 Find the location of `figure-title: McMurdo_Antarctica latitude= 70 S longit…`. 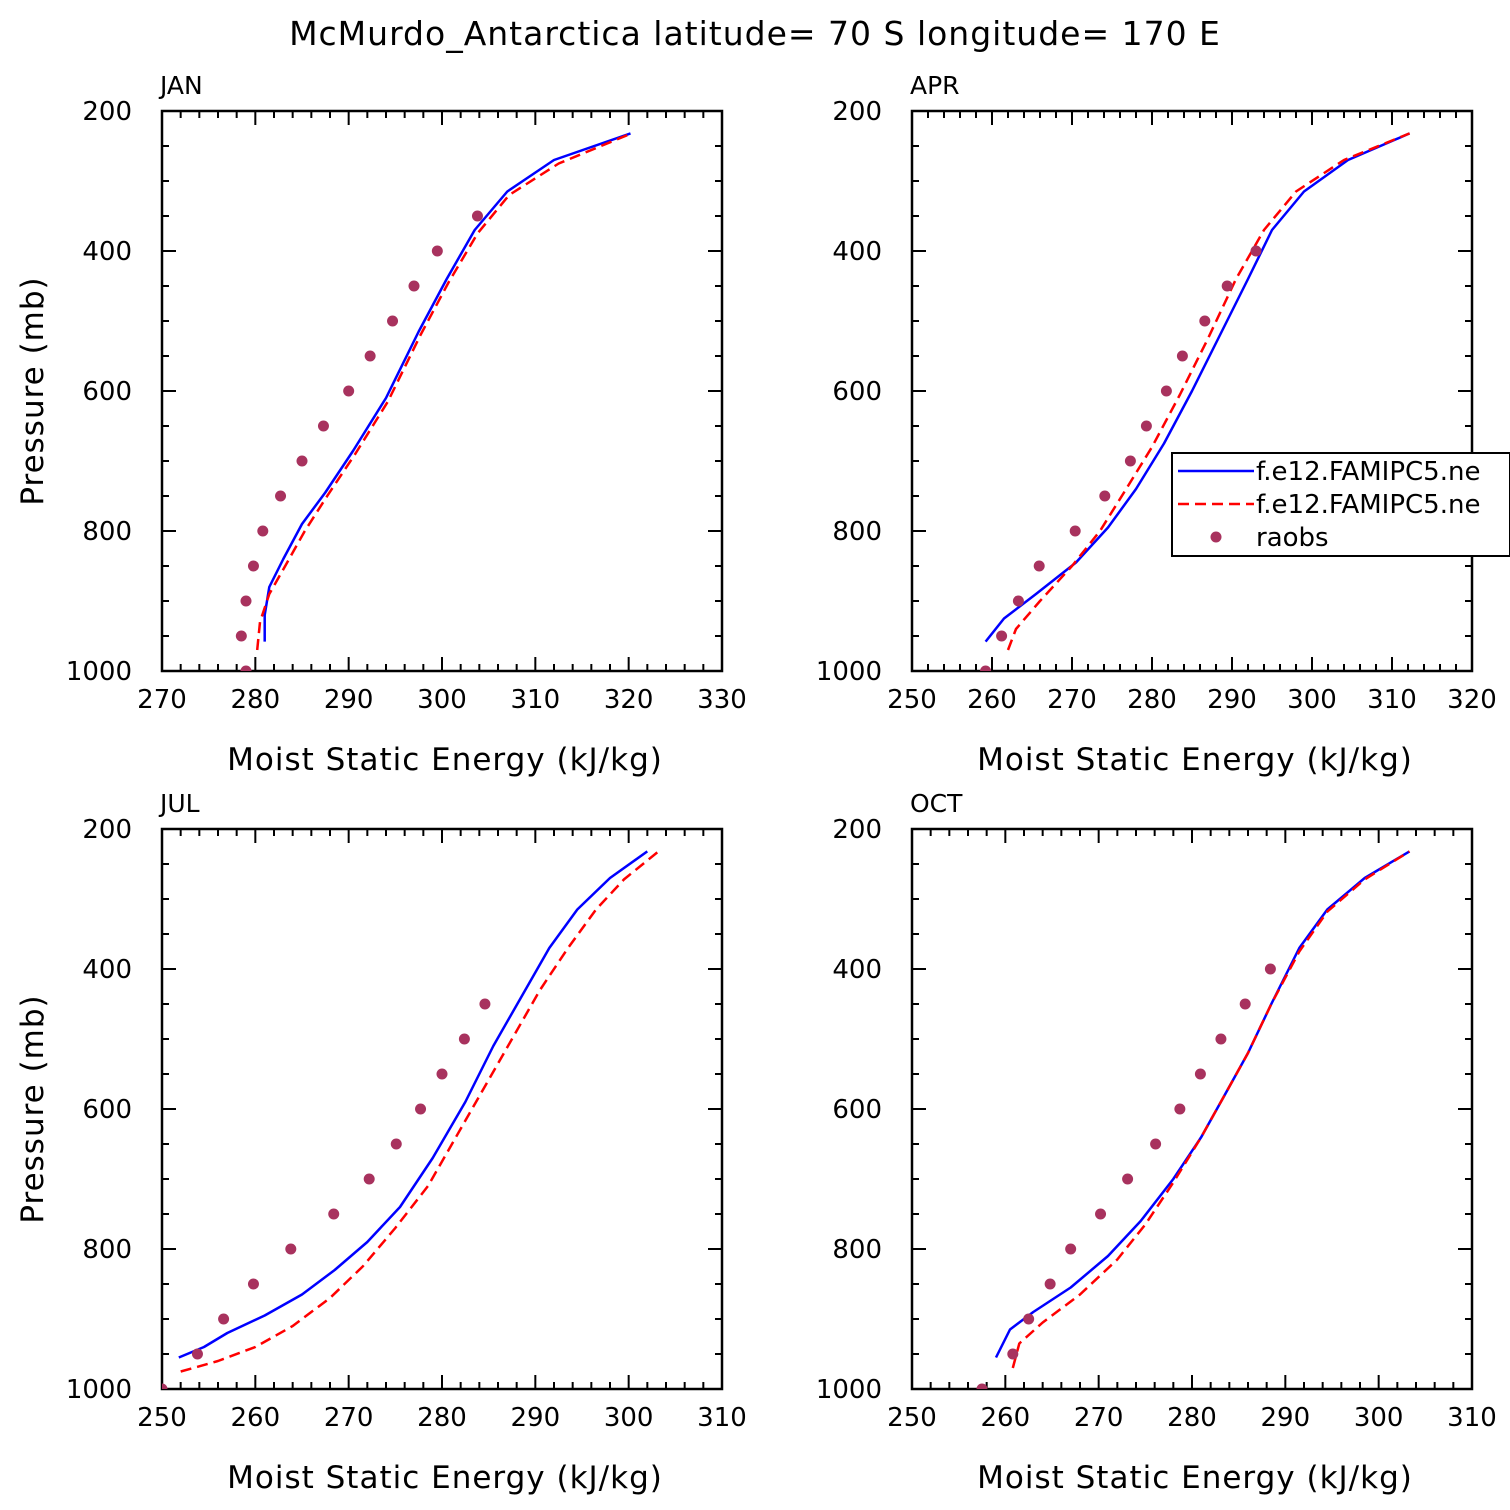

figure-title: McMurdo_Antarctica latitude= 70 S longit… is located at coordinates (755, 33).